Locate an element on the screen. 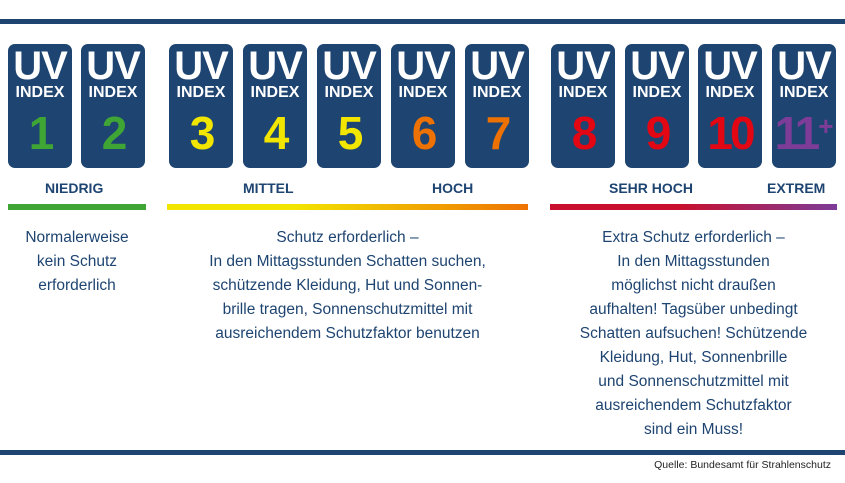 This screenshot has height=483, width=845. plus-sign: + is located at coordinates (826, 126).